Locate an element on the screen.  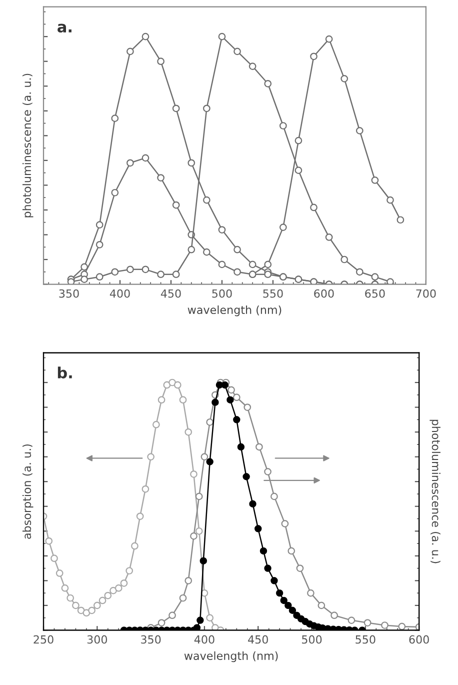
x-tick-label: 250 is located at coordinates (44, 639).